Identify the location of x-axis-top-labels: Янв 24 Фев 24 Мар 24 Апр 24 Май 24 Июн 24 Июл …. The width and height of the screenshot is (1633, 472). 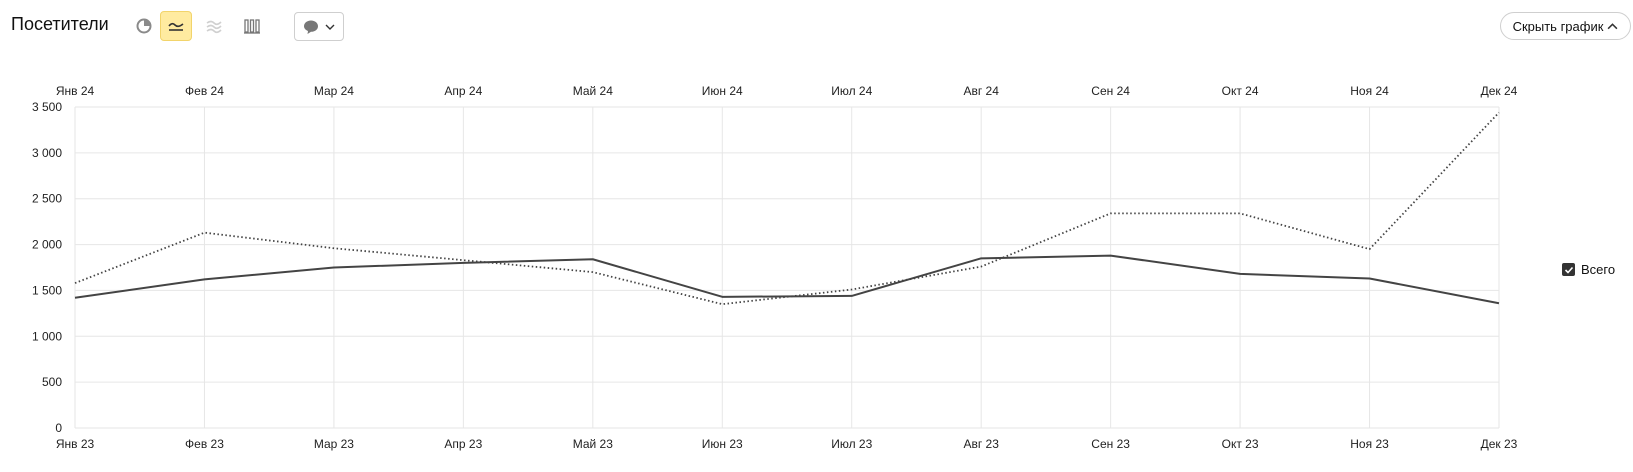
(787, 91).